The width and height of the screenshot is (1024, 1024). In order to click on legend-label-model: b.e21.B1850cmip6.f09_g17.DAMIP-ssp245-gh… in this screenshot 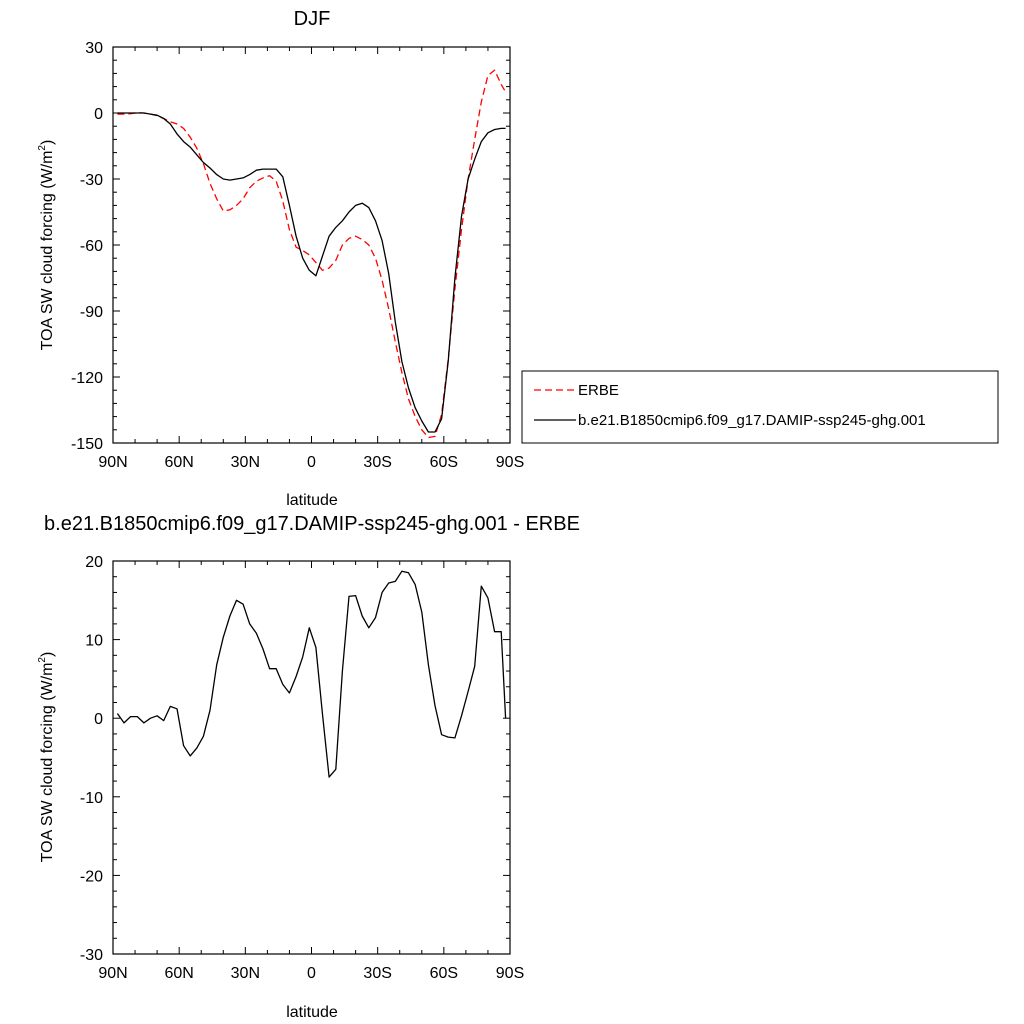, I will do `click(752, 420)`.